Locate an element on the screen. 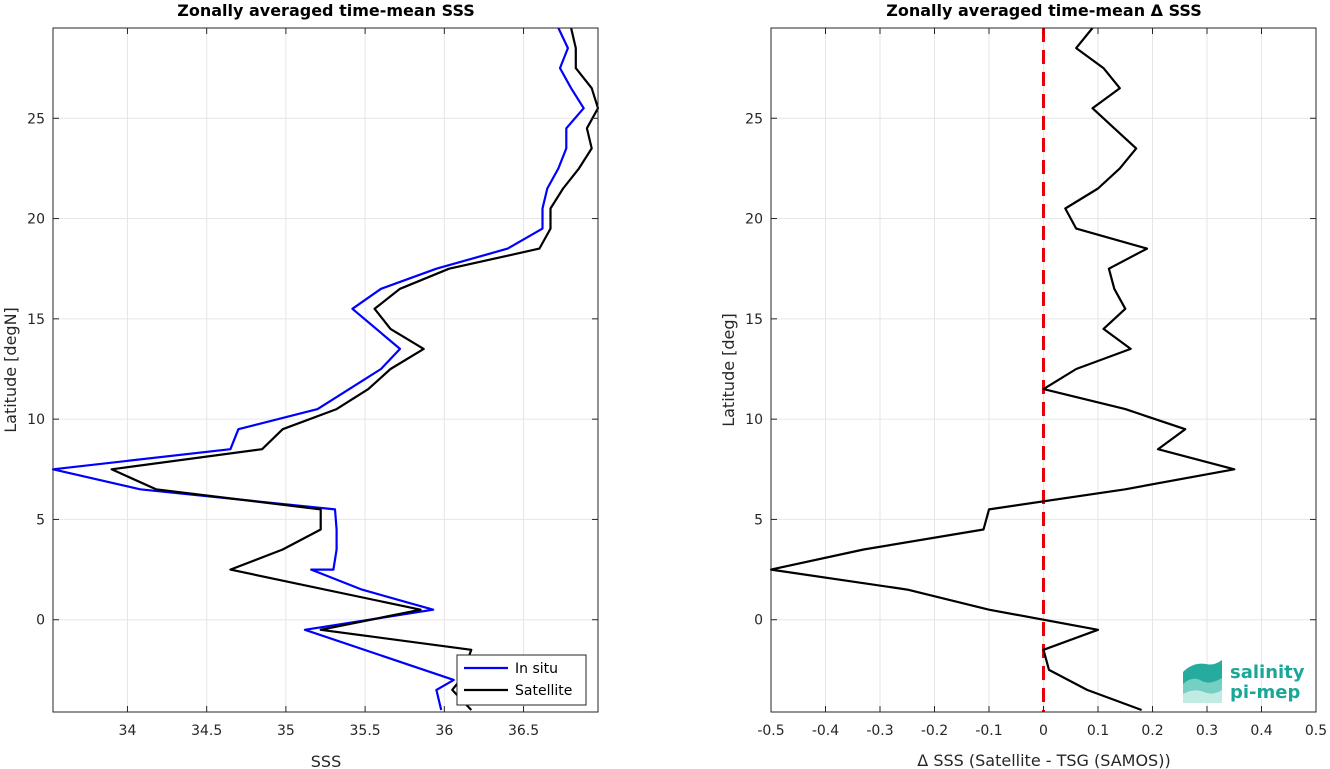 The image size is (1330, 769). legend-box is located at coordinates (521, 680).